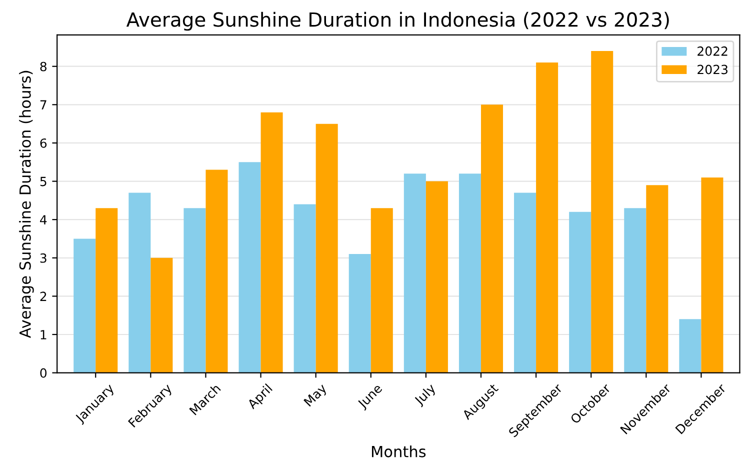 Image resolution: width=751 pixels, height=466 pixels. What do you see at coordinates (43, 181) in the screenshot?
I see `y-tick-label: 5` at bounding box center [43, 181].